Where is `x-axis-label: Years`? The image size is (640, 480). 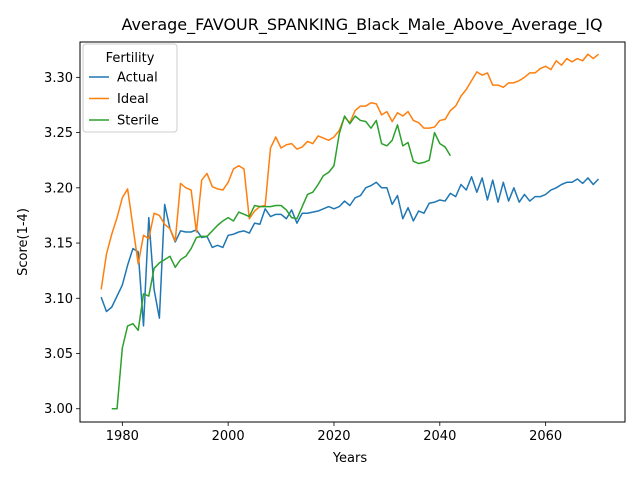
x-axis-label: Years is located at coordinates (350, 458).